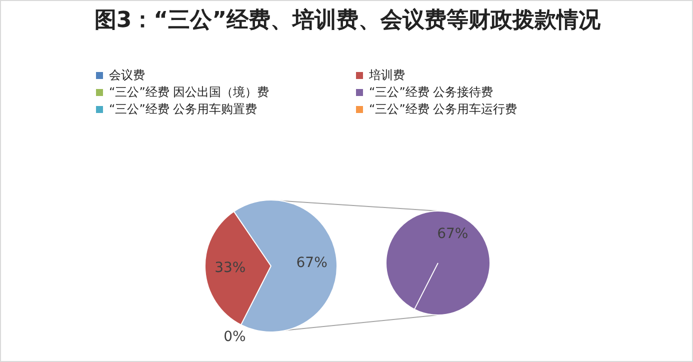 The image size is (693, 362). What do you see at coordinates (443, 109) in the screenshot?
I see `legend-label: “三公”经费 公务用车运行费` at bounding box center [443, 109].